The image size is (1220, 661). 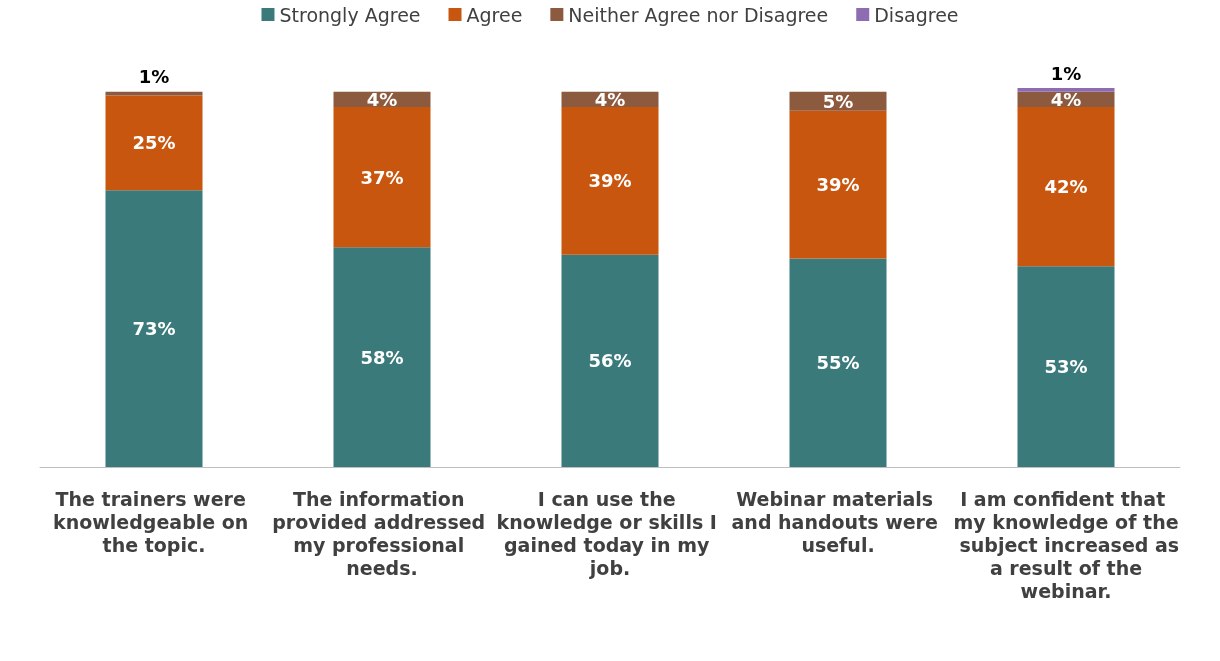 I want to click on data-label: 53%, so click(x=1066, y=367).